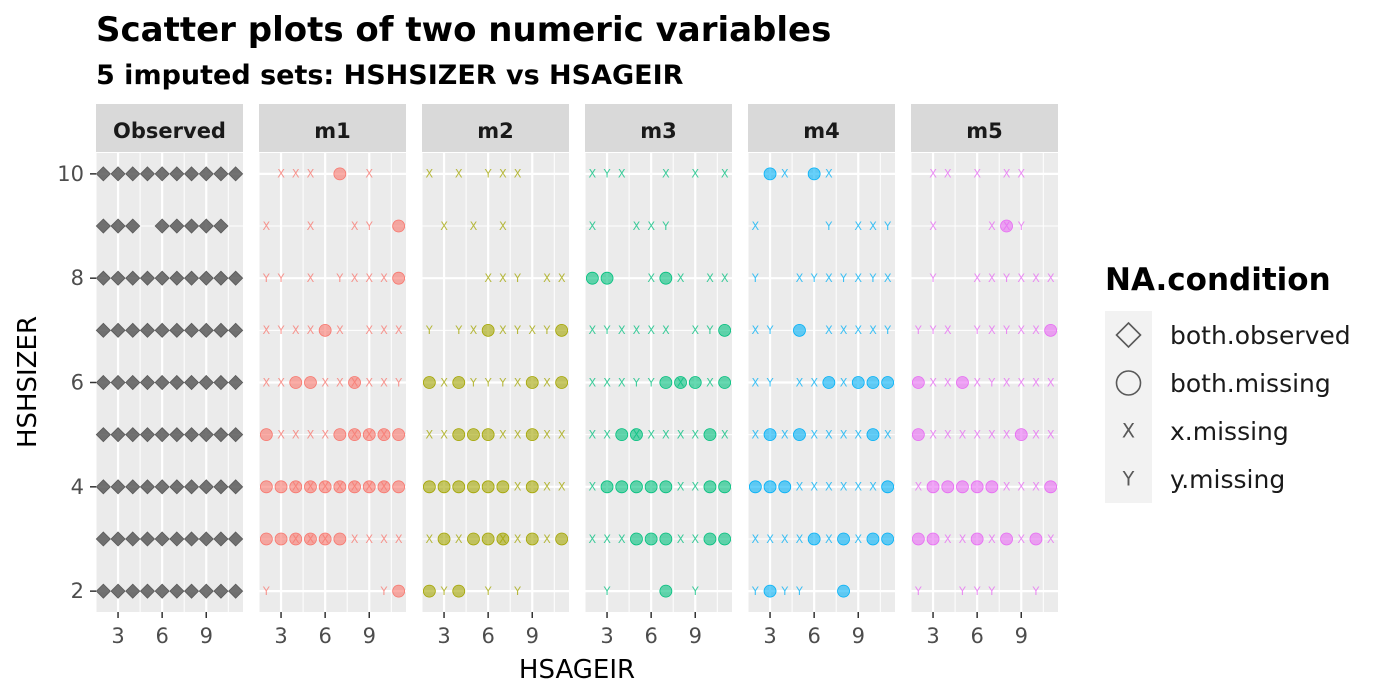  Describe the element at coordinates (28, 382) in the screenshot. I see `y-axis-title: HSHSIZER` at that location.